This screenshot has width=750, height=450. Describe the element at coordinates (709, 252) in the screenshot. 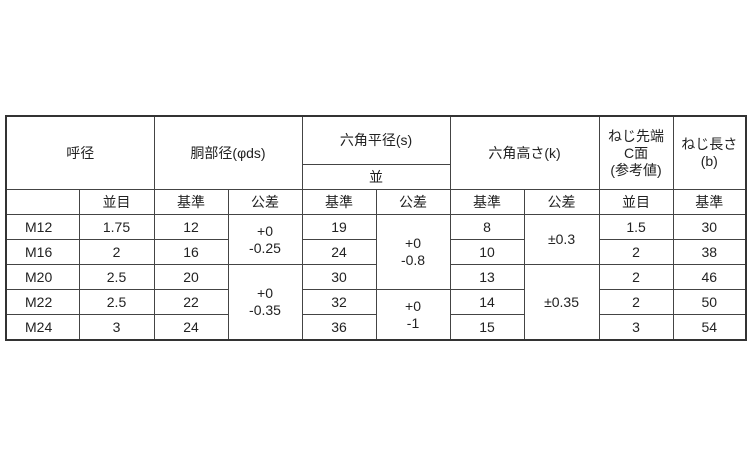

I see `cell-b: 38` at that location.